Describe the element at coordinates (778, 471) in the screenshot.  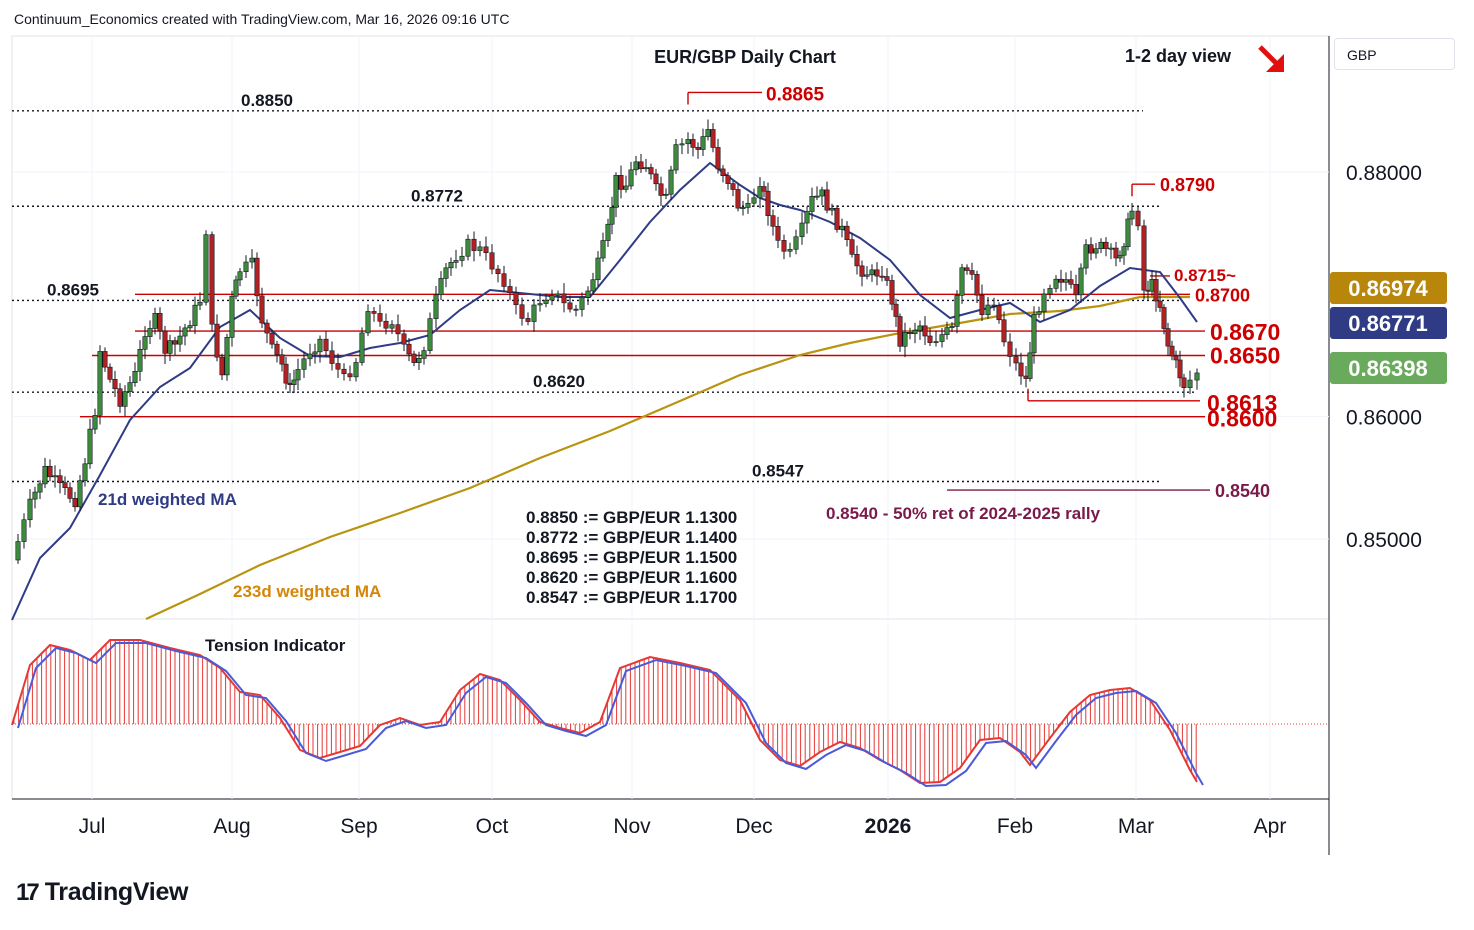
I see `level-label: 0.8547` at that location.